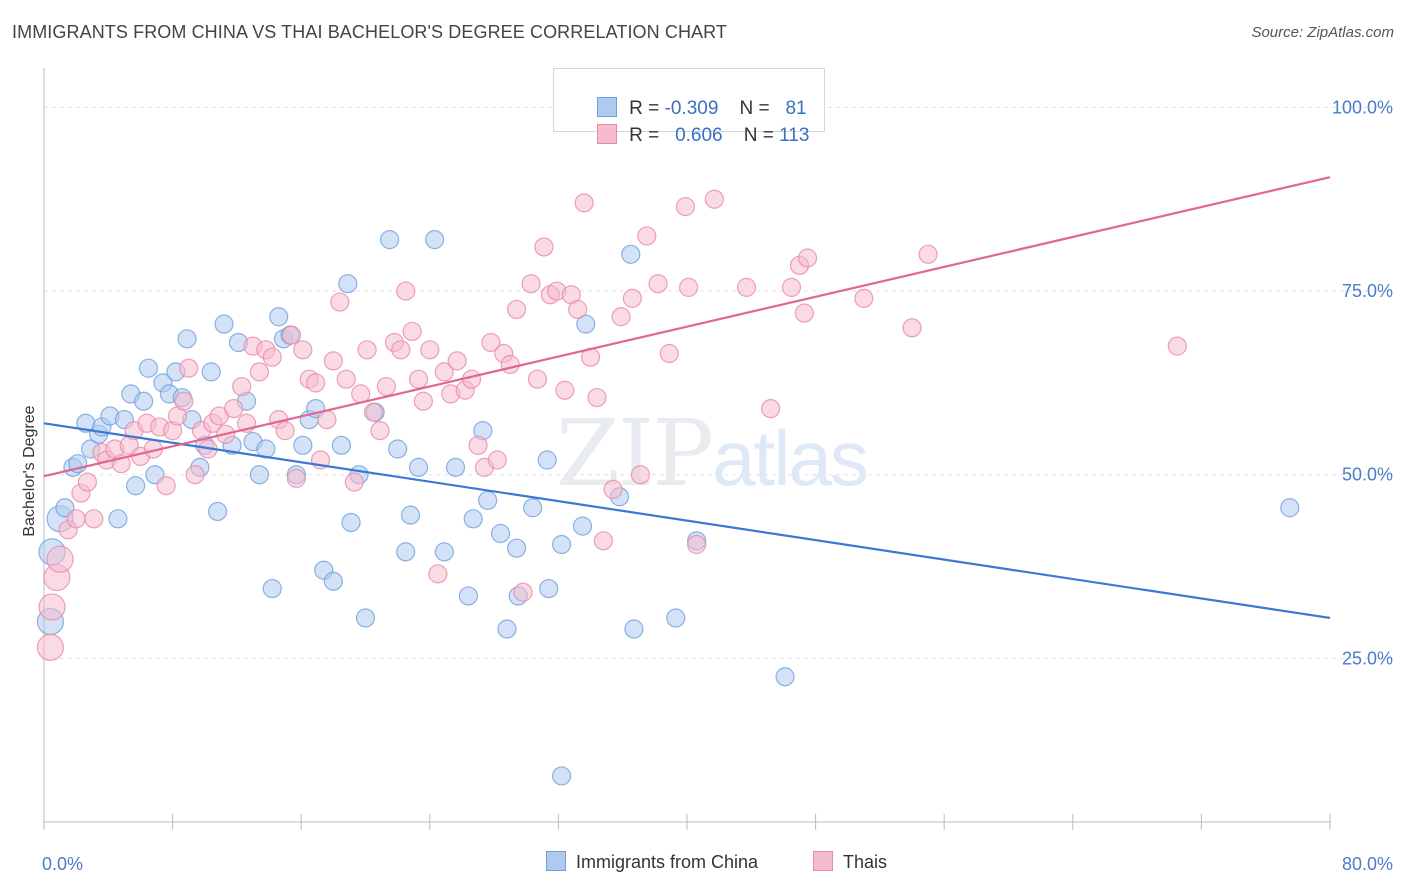 This screenshot has width=1406, height=892. I want to click on y-axis-label: Bachelor's Degree, so click(29, 470).